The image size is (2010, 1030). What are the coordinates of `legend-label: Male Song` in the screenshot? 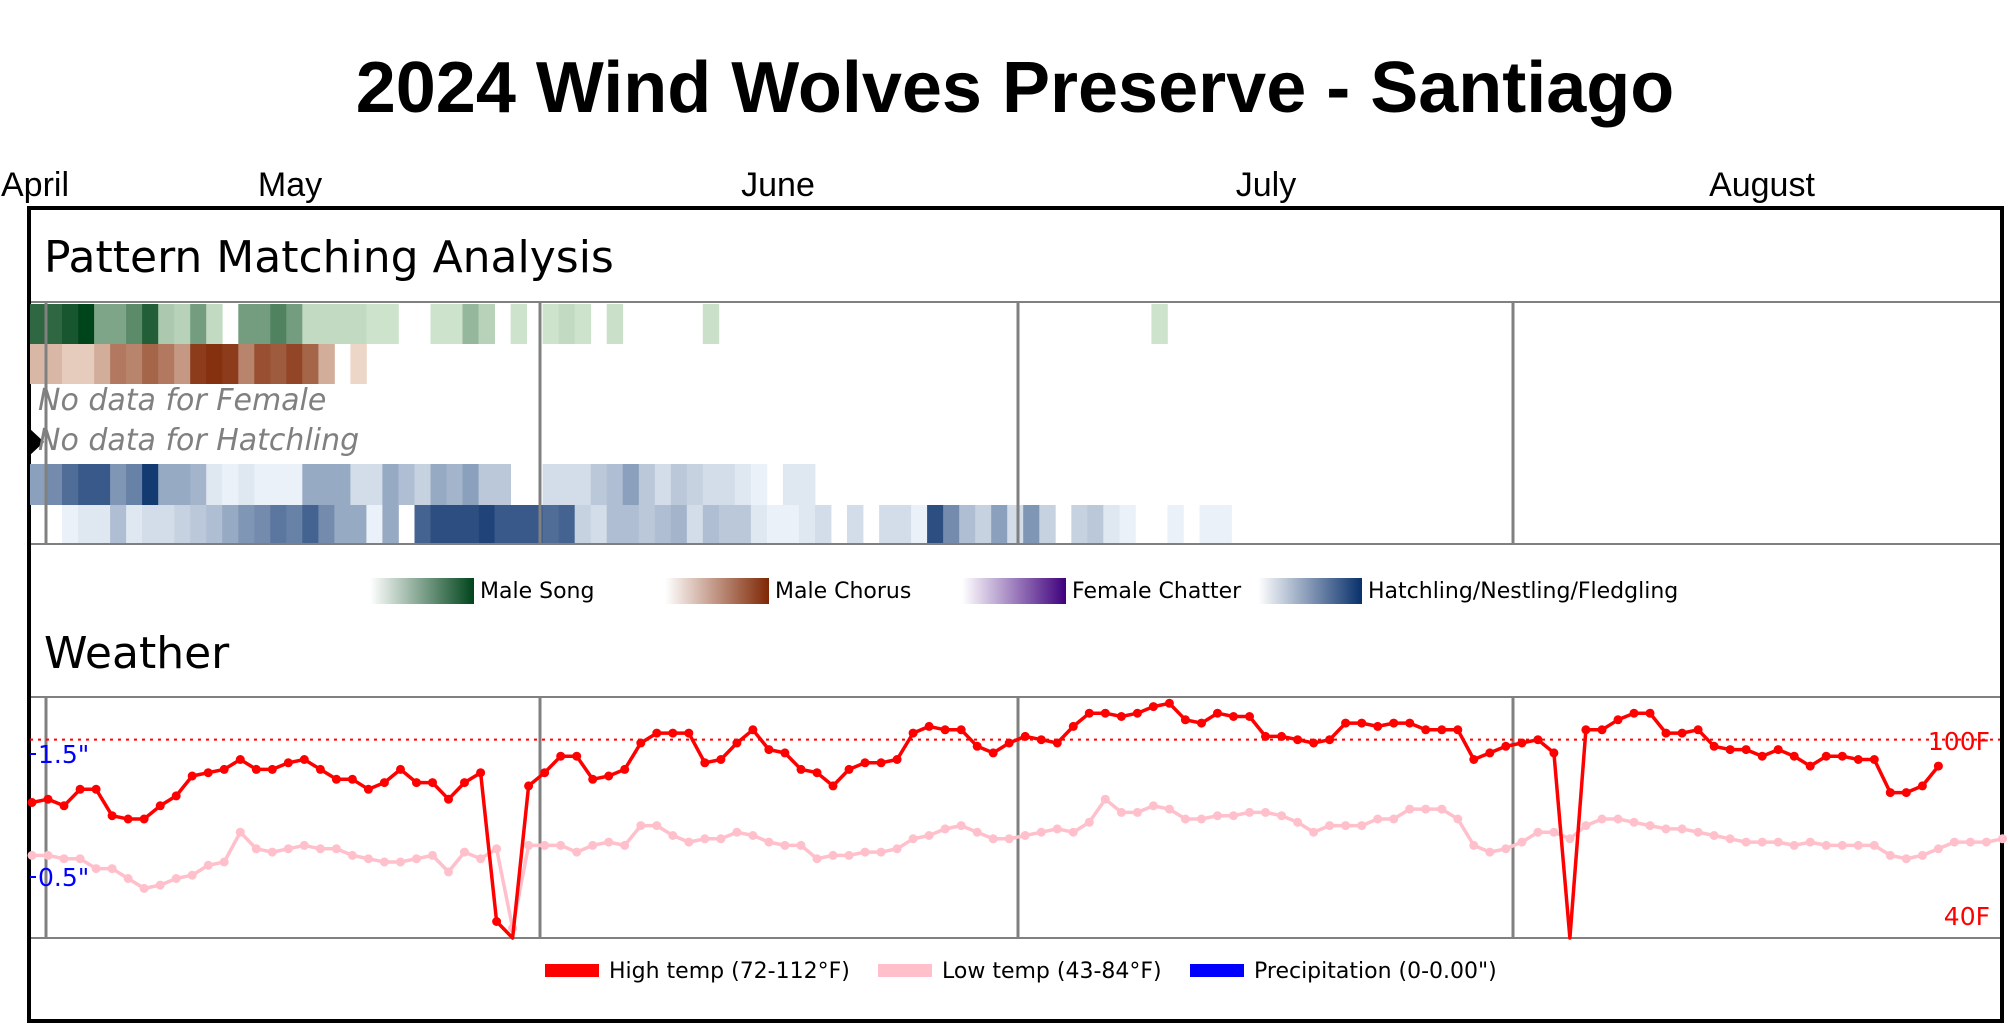 It's located at (537, 591).